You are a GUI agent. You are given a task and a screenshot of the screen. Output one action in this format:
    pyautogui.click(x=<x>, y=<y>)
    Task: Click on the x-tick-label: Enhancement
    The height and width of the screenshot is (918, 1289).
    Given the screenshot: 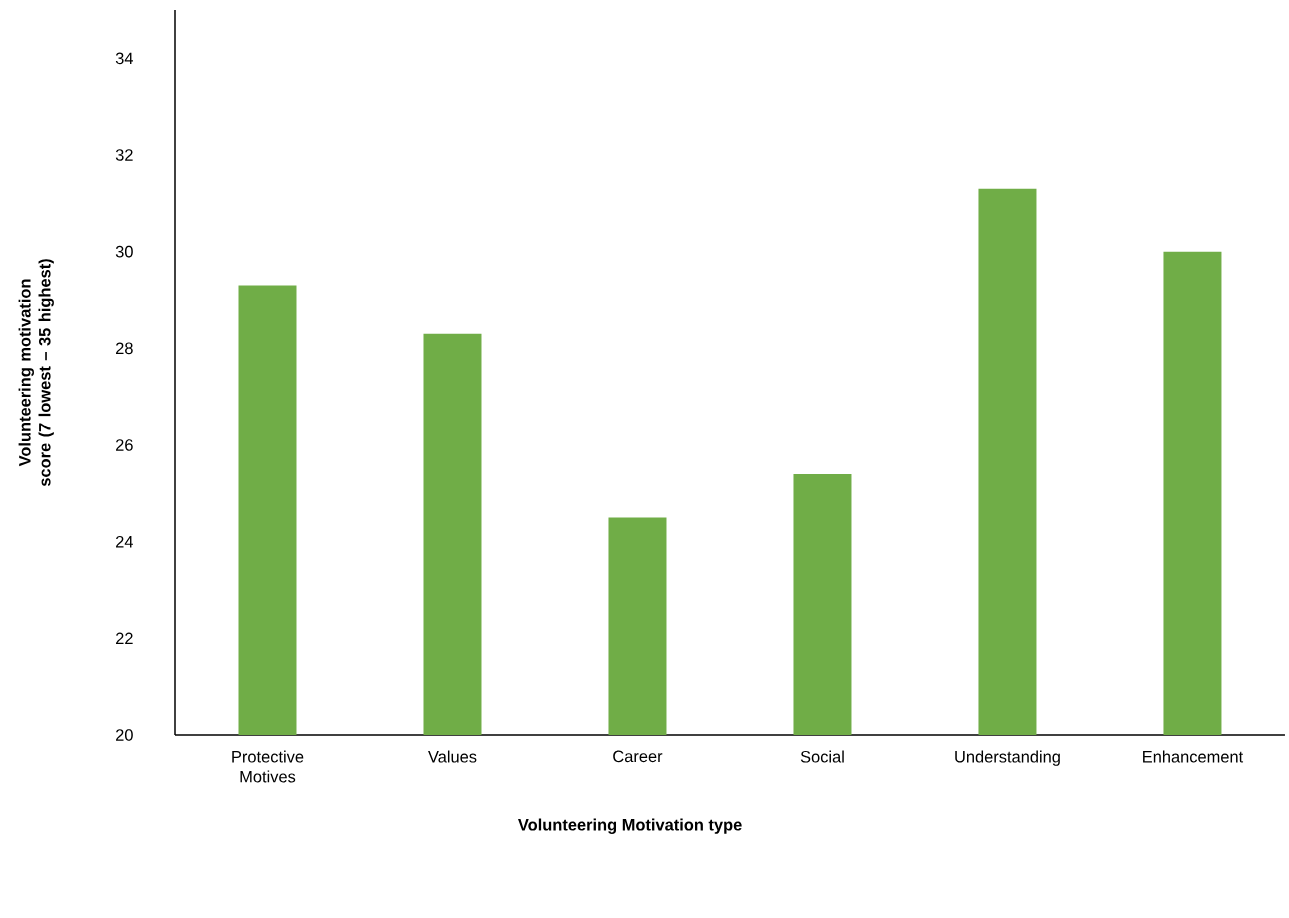 What is the action you would take?
    pyautogui.click(x=1193, y=756)
    